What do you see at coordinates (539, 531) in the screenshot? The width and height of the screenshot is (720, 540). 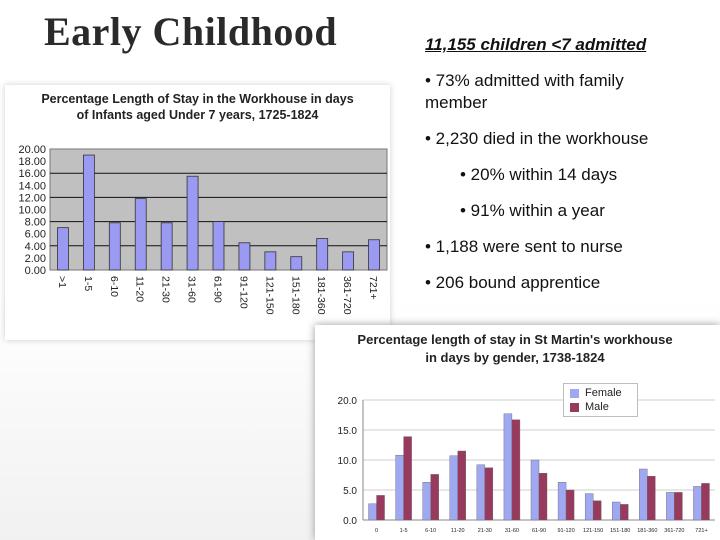 I see `chart2-x-tick-label: 61-90` at bounding box center [539, 531].